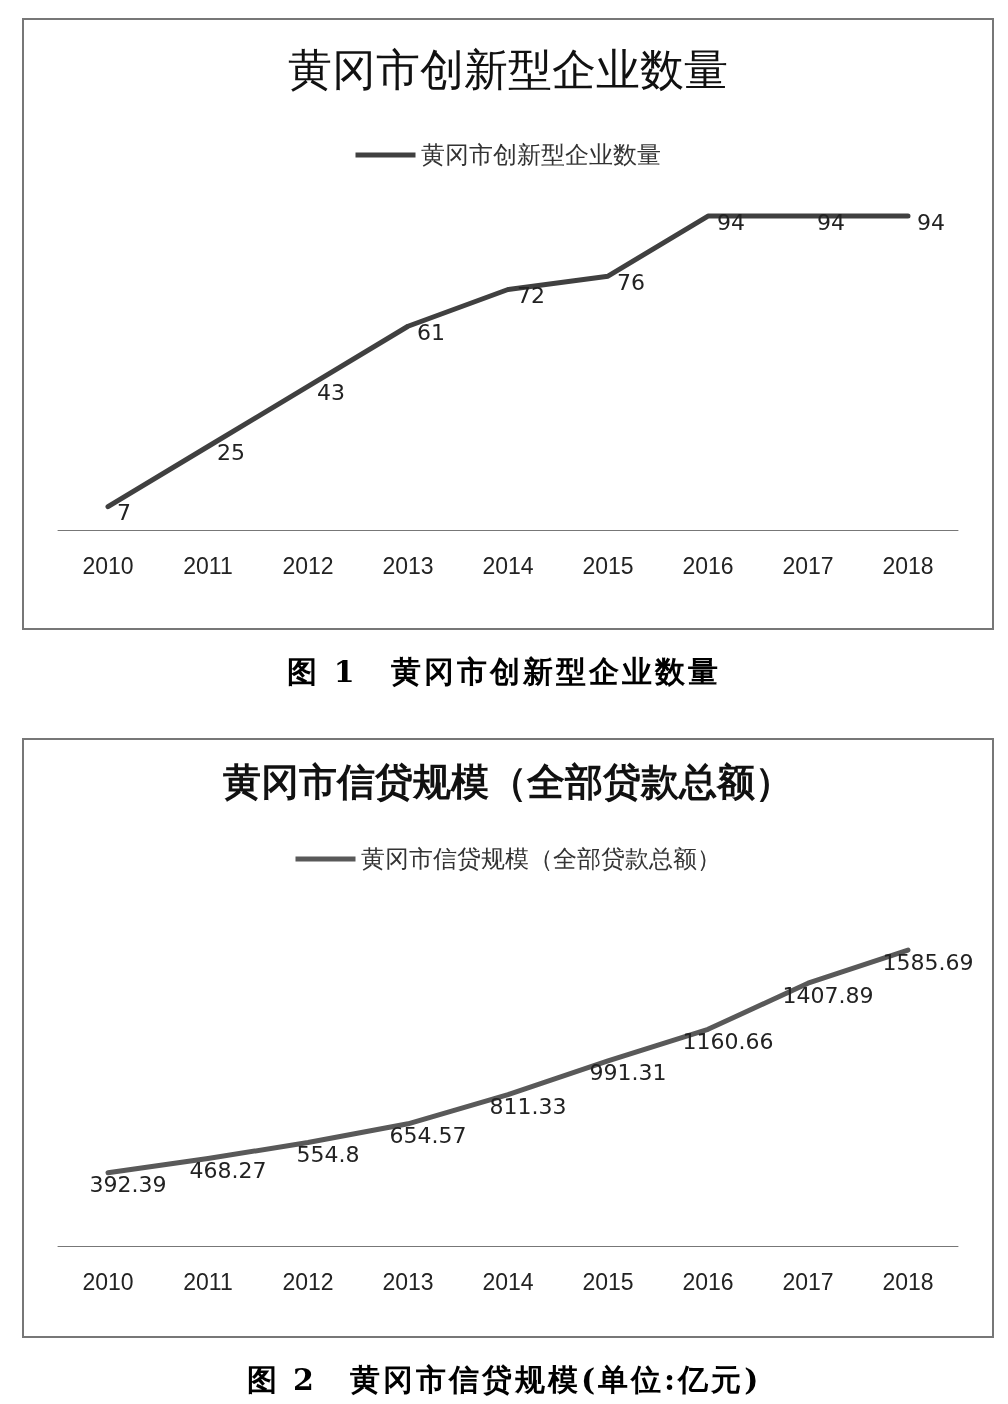  What do you see at coordinates (128, 1185) in the screenshot?
I see `data-label: 392.39` at bounding box center [128, 1185].